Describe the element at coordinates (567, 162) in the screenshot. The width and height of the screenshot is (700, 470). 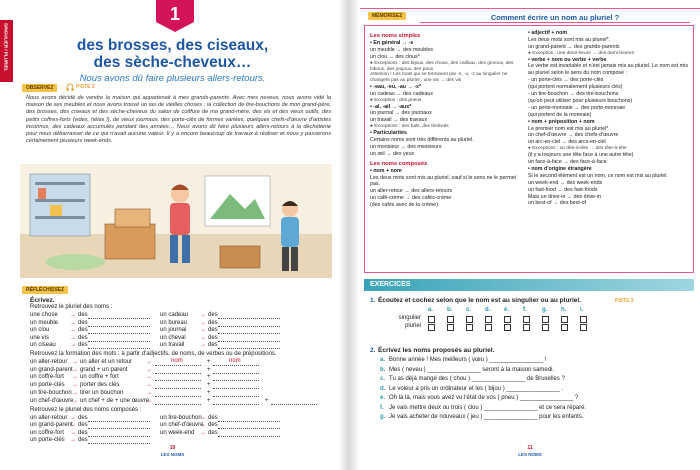
I see `rule-line: un face-à-face → des face-à-face` at that location.